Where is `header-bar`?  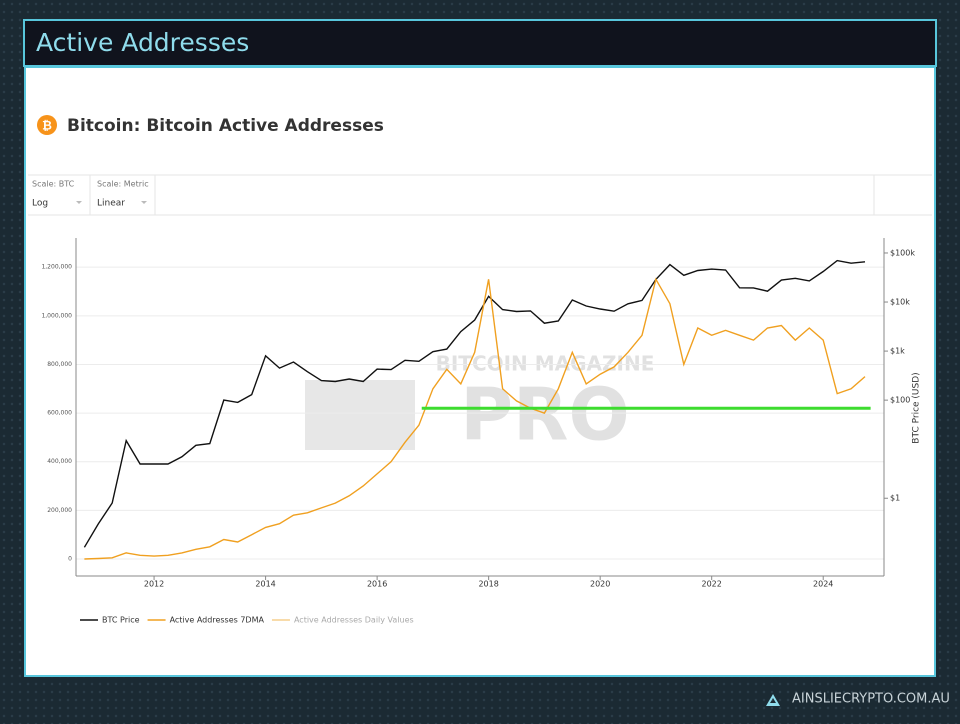 header-bar is located at coordinates (480, 43).